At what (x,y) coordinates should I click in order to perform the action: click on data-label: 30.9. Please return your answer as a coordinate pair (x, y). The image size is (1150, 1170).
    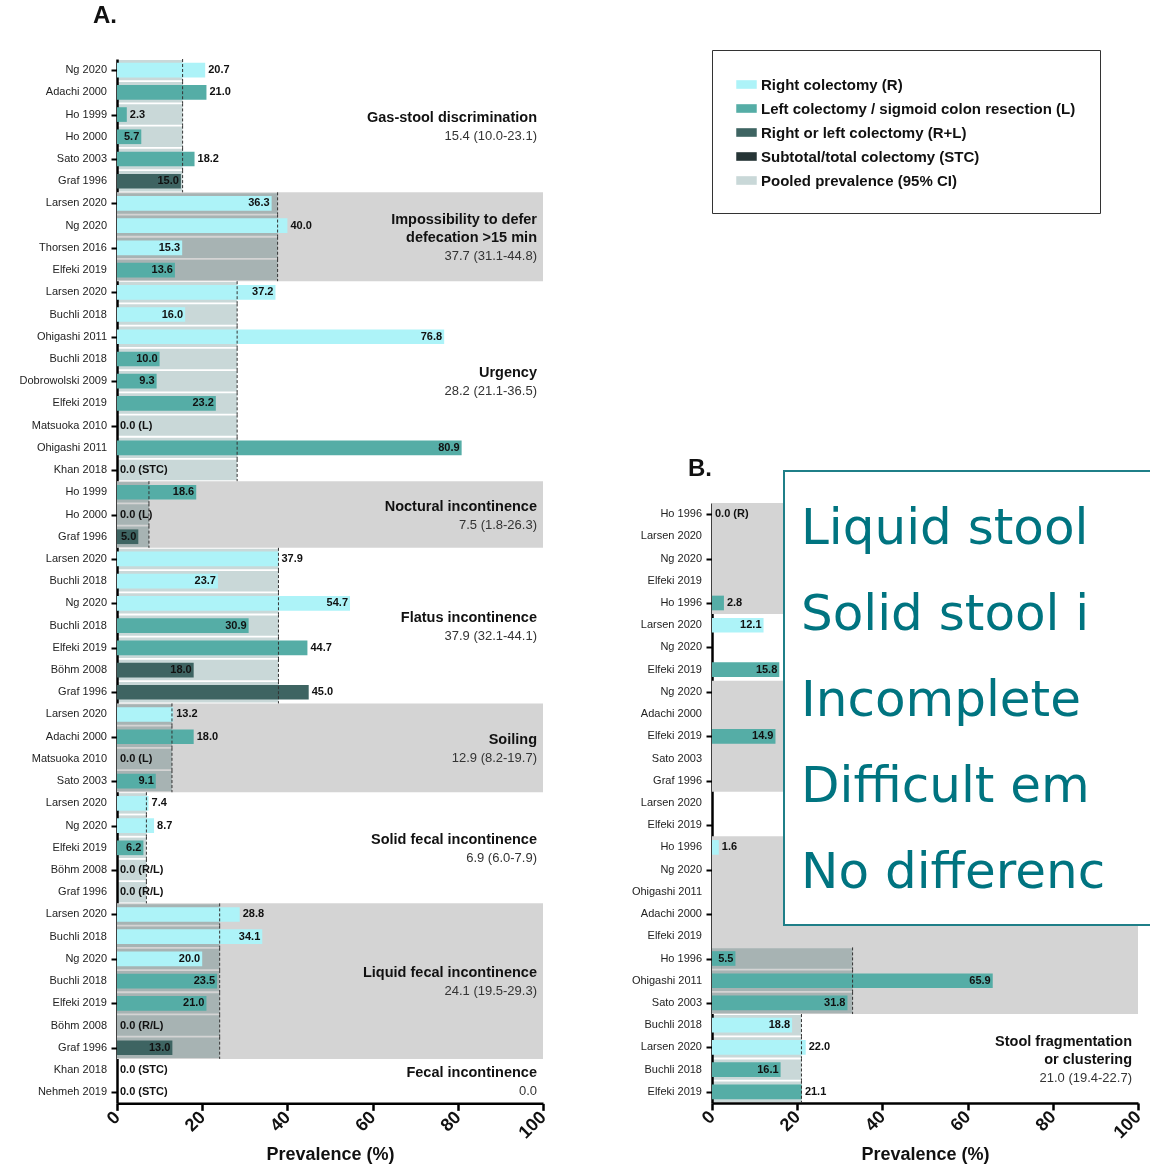
    Looking at the image, I should click on (236, 624).